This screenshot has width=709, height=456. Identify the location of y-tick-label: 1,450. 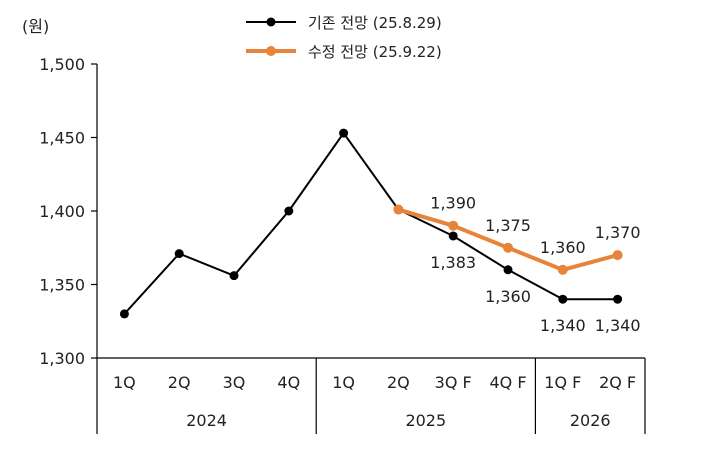
(62, 138).